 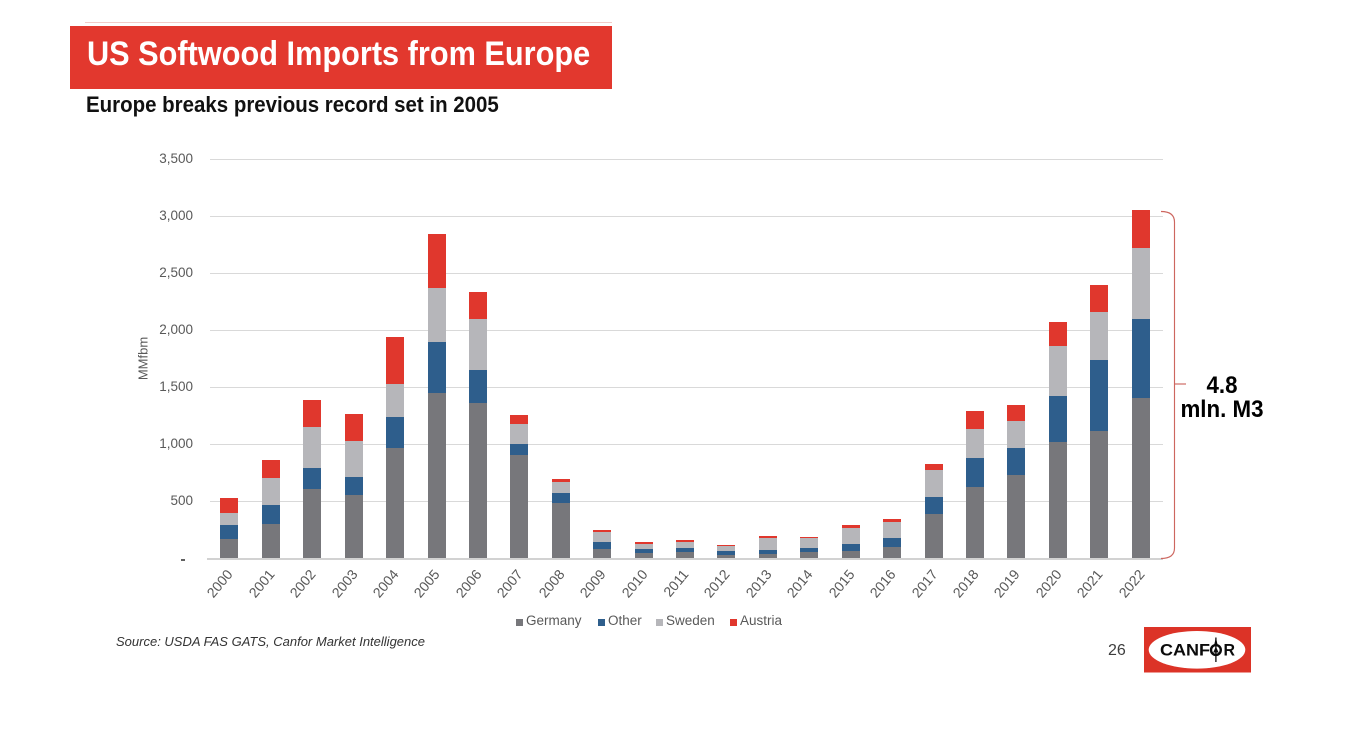 What do you see at coordinates (1230, 651) in the screenshot?
I see `svg-text: R` at bounding box center [1230, 651].